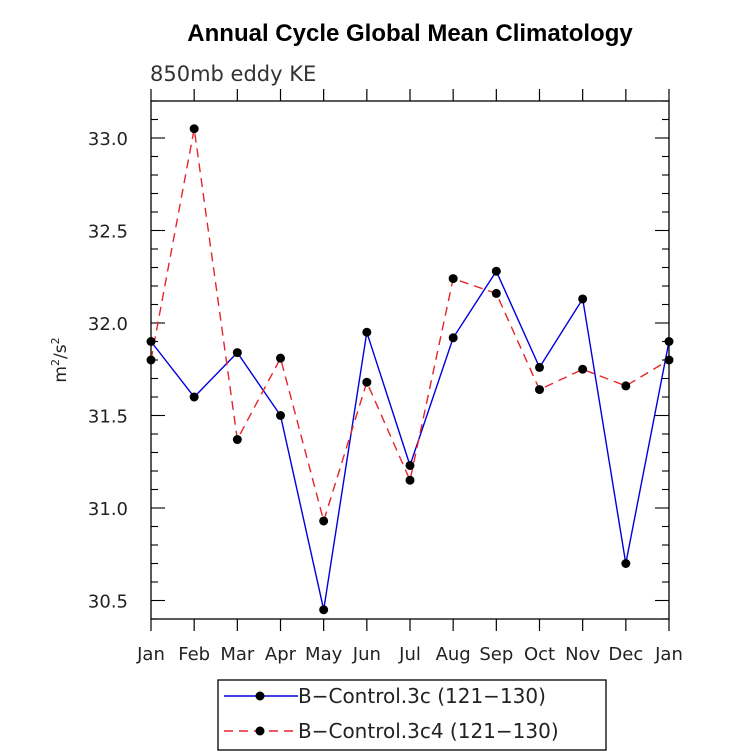 This screenshot has height=756, width=733. I want to click on legend-box, so click(412, 715).